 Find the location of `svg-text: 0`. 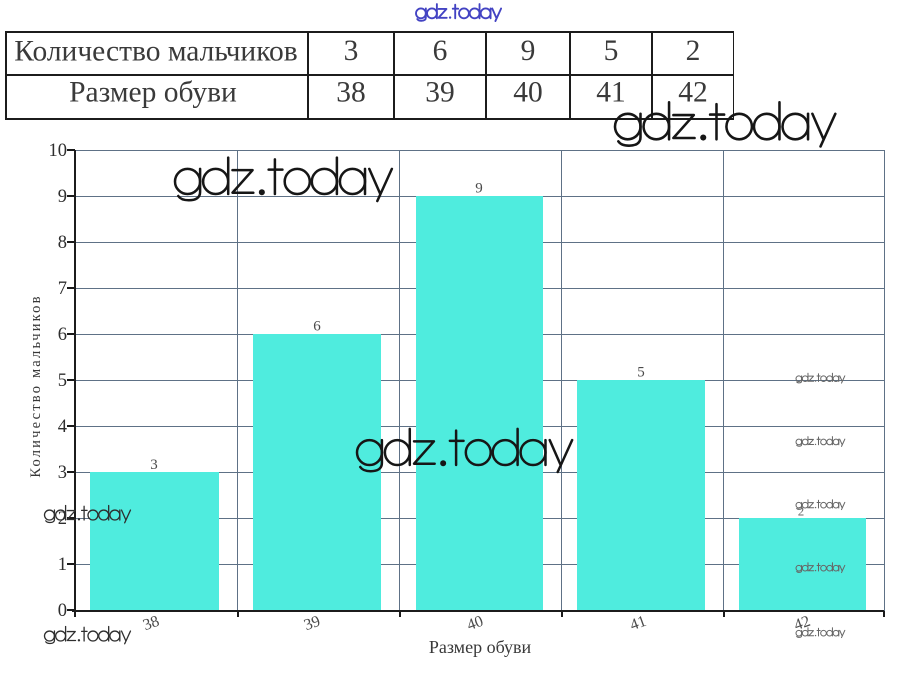

svg-text: 0 is located at coordinates (62, 611).